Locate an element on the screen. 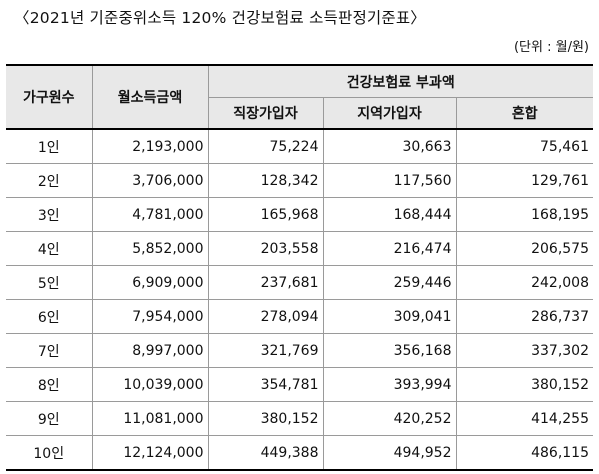 This screenshot has height=474, width=599. unit-note: (단위 : 월/원) is located at coordinates (551, 47).